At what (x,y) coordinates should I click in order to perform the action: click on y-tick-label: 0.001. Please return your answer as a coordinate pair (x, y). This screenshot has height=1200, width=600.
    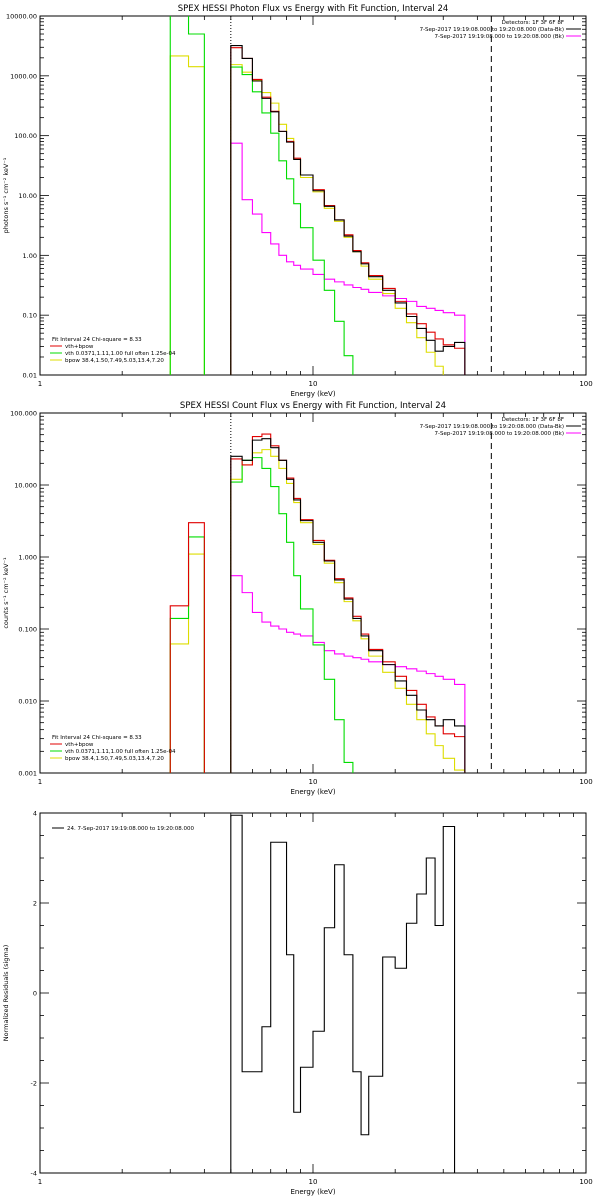
    Looking at the image, I should click on (27, 774).